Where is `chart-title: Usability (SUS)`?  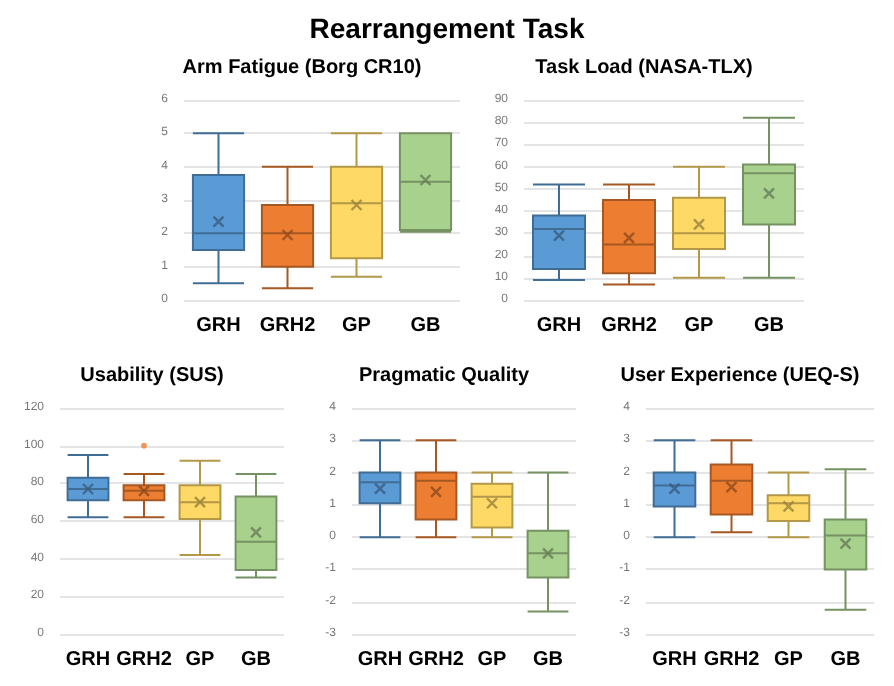
chart-title: Usability (SUS) is located at coordinates (152, 376).